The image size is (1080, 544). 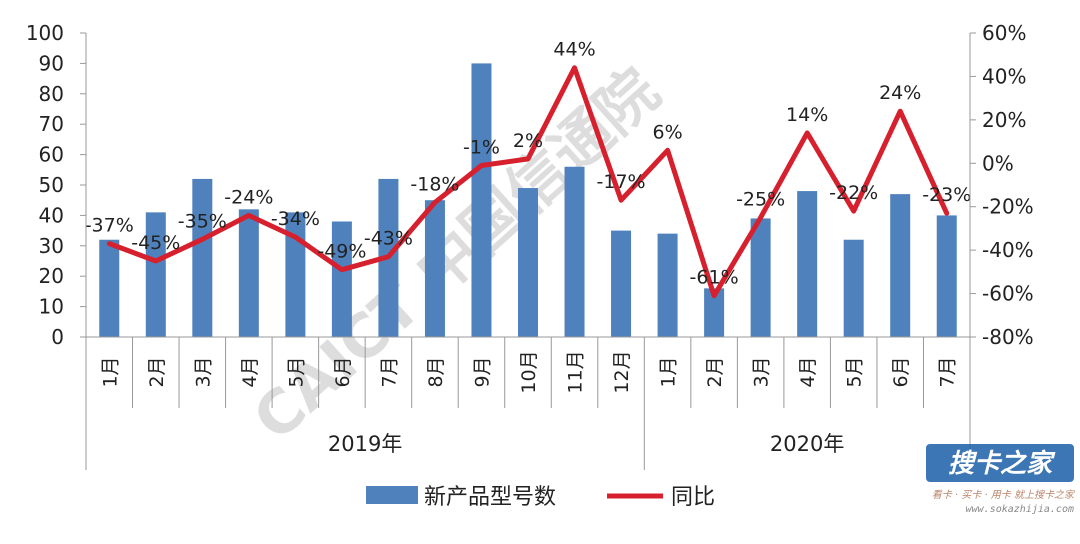 I want to click on brand-url: www.sokazhijia.com, so click(x=1020, y=509).